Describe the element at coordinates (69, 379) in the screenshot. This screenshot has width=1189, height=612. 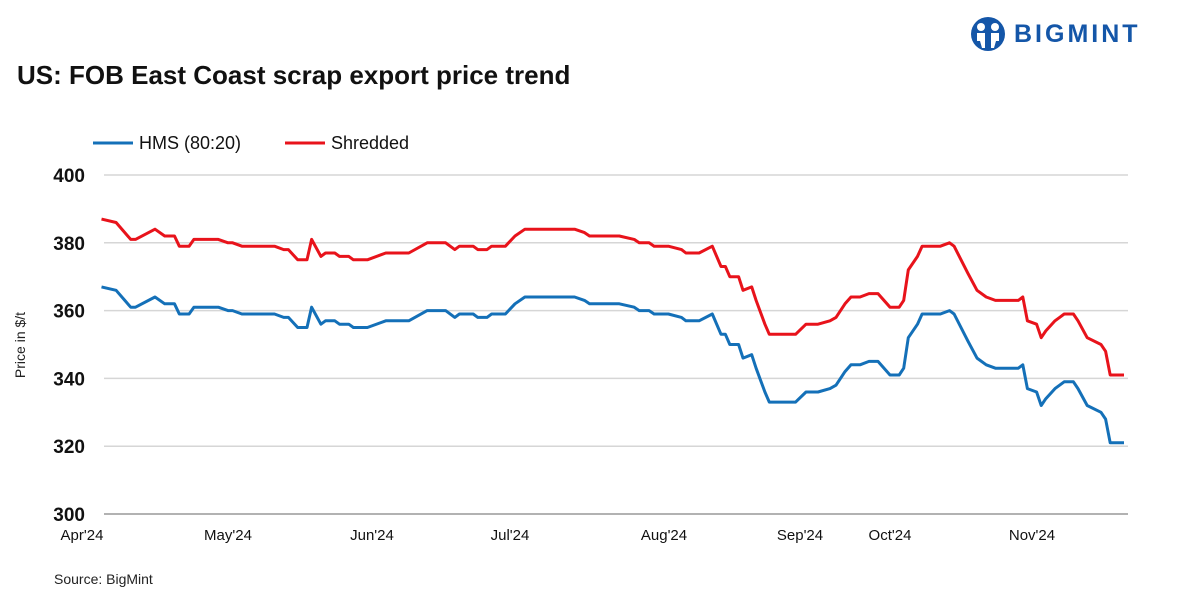
I see `y-tick-label: 340` at that location.